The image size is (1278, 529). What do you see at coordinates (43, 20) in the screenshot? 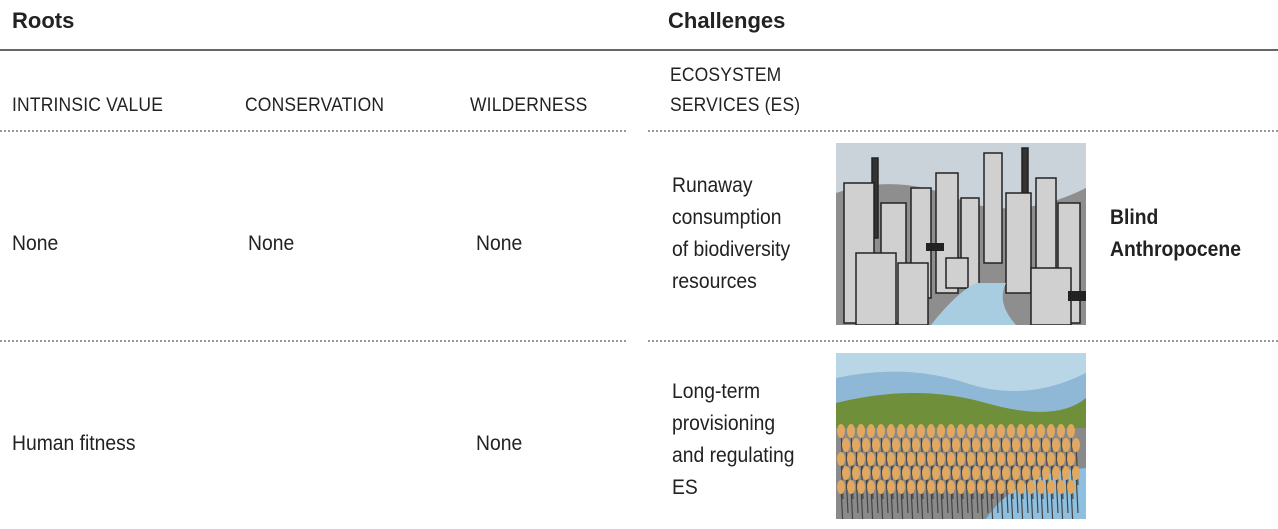
I see `section-title: Roots` at bounding box center [43, 20].